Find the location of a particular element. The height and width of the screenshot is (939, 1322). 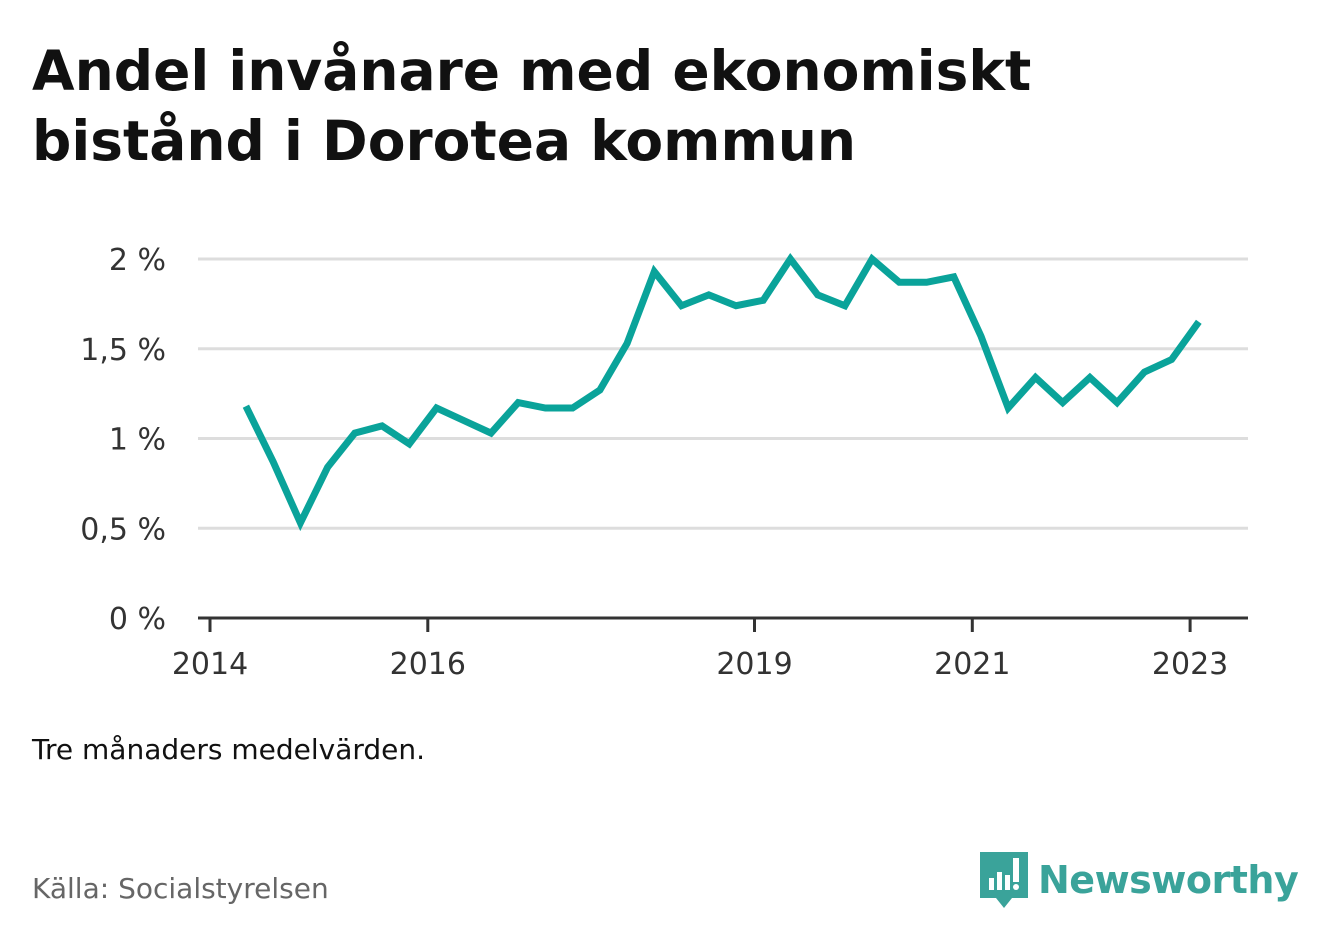

x-axis is located at coordinates (723, 624).